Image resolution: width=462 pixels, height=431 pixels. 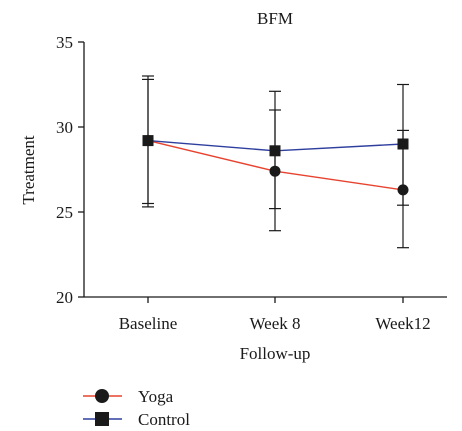 What do you see at coordinates (136, 419) in the screenshot?
I see `legend-item-control: Control` at bounding box center [136, 419].